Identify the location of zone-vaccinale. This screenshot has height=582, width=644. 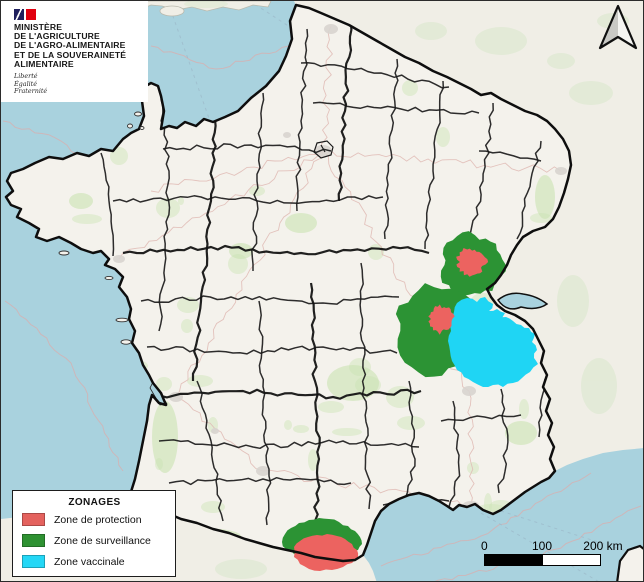
(493, 342).